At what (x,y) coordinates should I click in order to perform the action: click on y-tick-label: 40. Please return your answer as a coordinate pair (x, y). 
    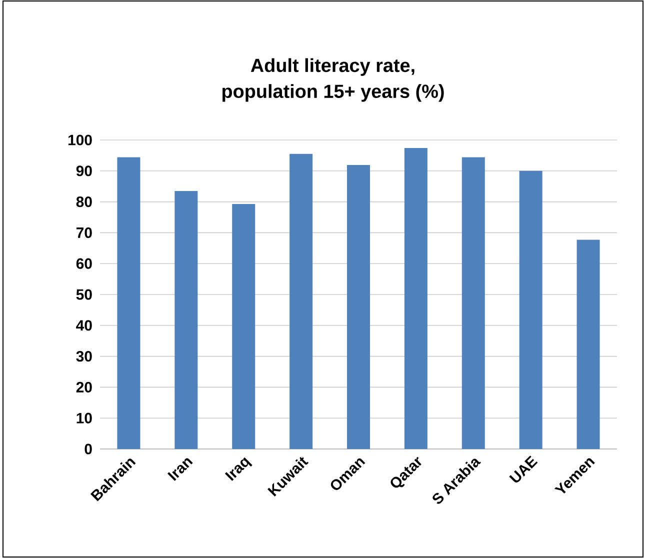
    Looking at the image, I should click on (84, 325).